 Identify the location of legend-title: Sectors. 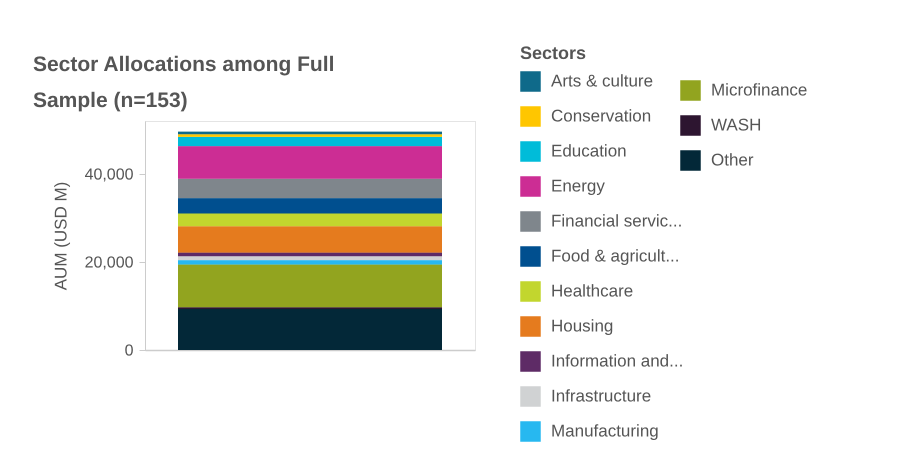
(553, 53).